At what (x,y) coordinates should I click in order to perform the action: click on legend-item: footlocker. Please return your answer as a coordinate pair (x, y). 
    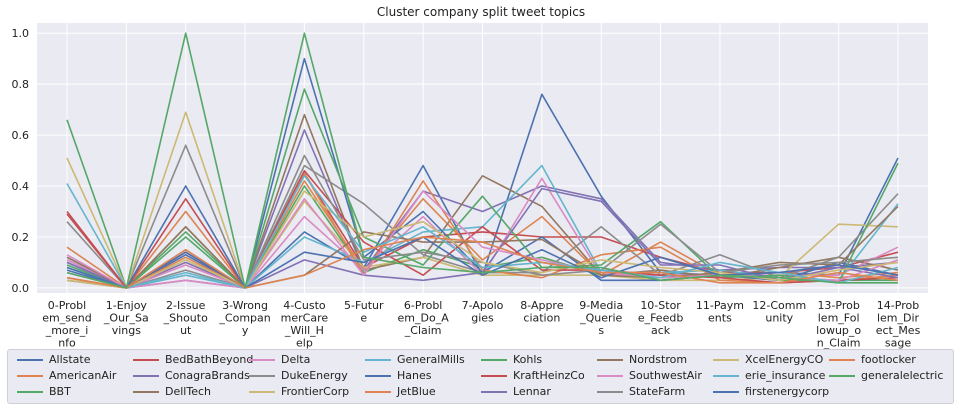
    Looking at the image, I should click on (872, 359).